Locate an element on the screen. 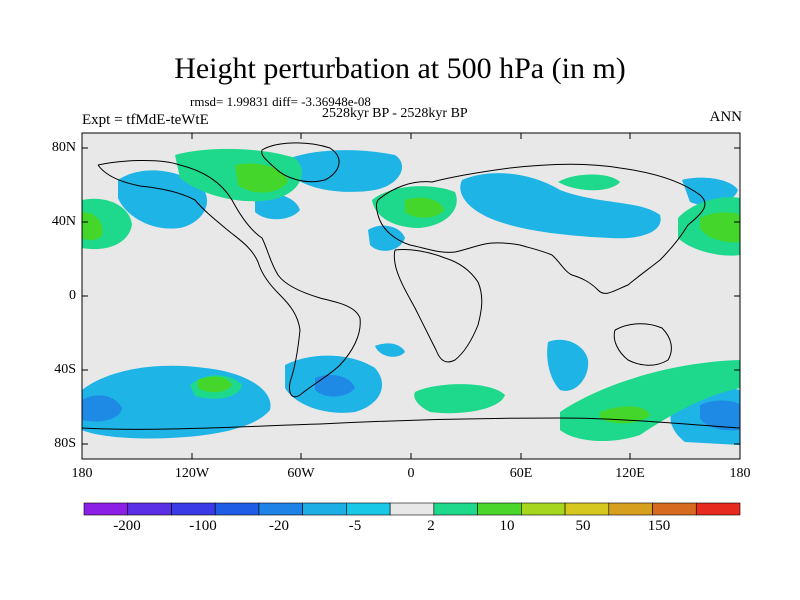  colorbar is located at coordinates (412, 509).